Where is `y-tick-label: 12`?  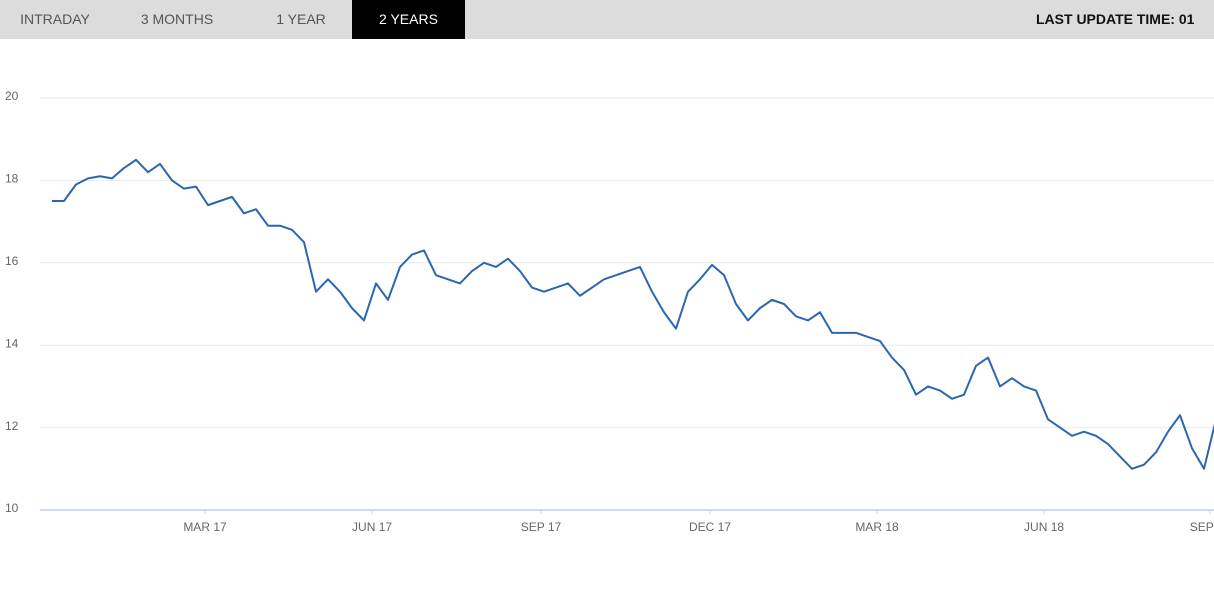
y-tick-label: 12 is located at coordinates (12, 426).